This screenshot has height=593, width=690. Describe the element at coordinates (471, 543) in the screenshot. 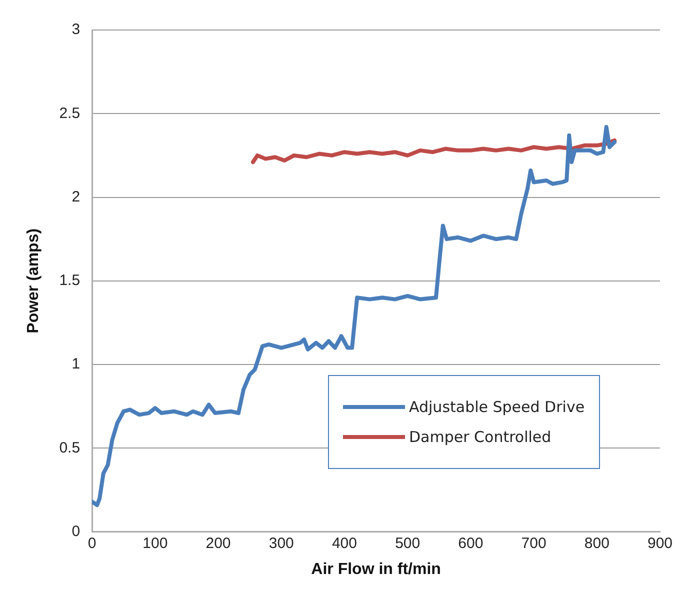

I see `x-tick-label: 600` at that location.